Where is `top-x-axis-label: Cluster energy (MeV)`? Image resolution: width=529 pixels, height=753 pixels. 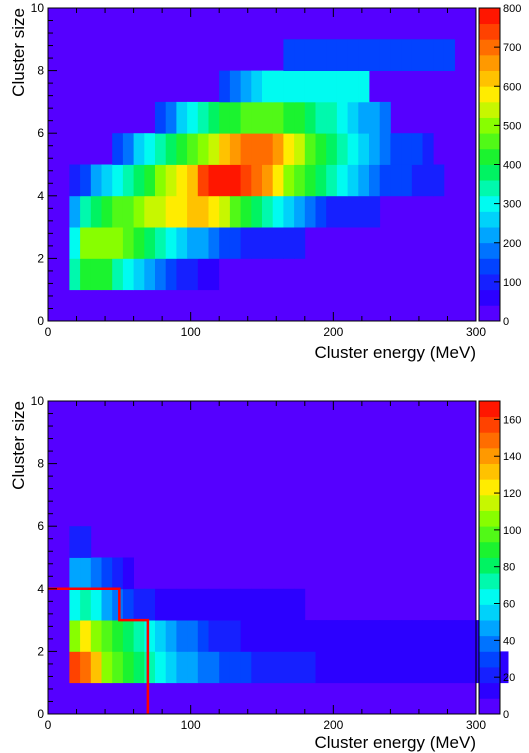 top-x-axis-label: Cluster energy (MeV) is located at coordinates (395, 352).